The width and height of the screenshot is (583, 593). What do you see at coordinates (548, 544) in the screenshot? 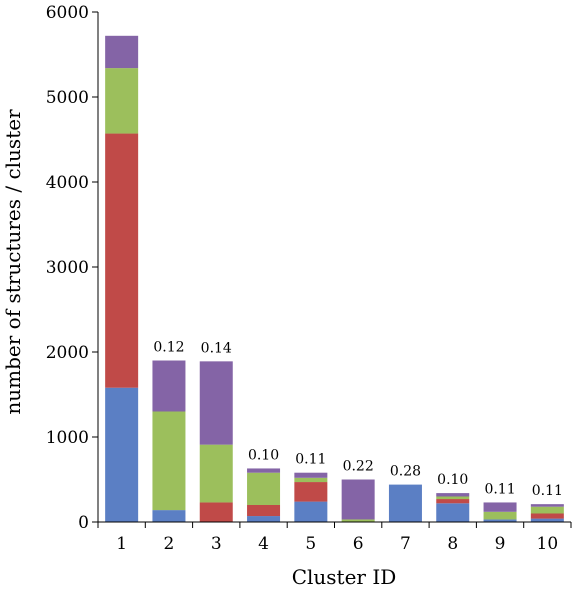
I see `x-tick-label: 10` at bounding box center [548, 544].